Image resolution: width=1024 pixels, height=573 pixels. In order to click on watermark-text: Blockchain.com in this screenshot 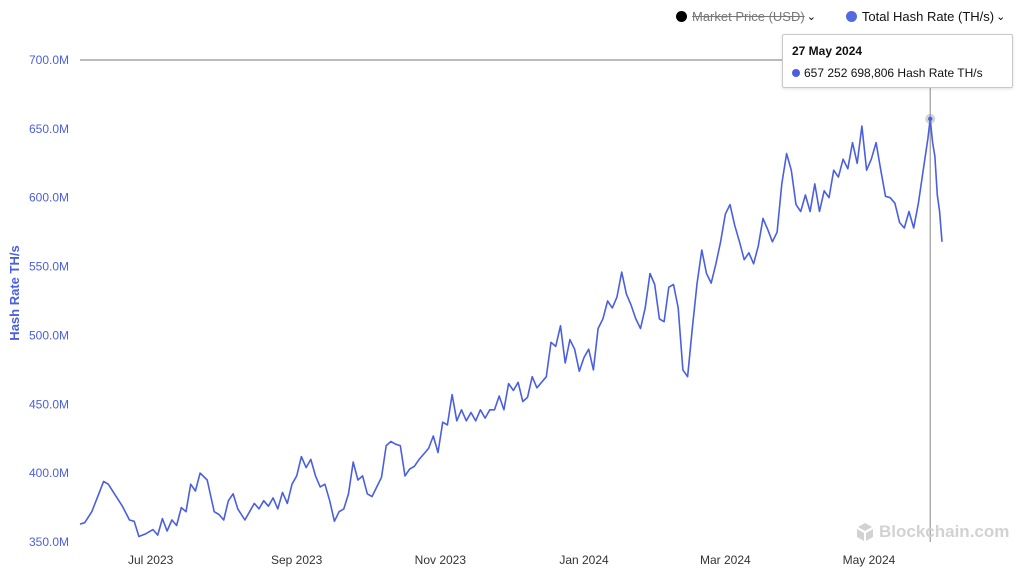, I will do `click(944, 531)`.